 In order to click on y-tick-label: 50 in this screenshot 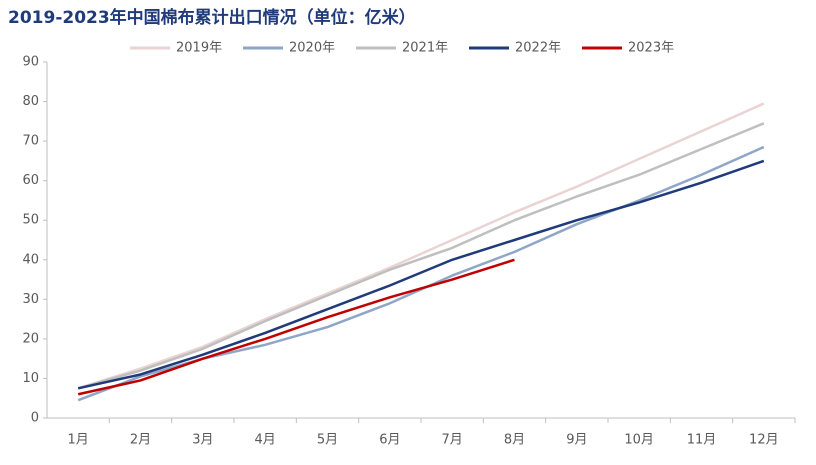, I will do `click(30, 220)`.